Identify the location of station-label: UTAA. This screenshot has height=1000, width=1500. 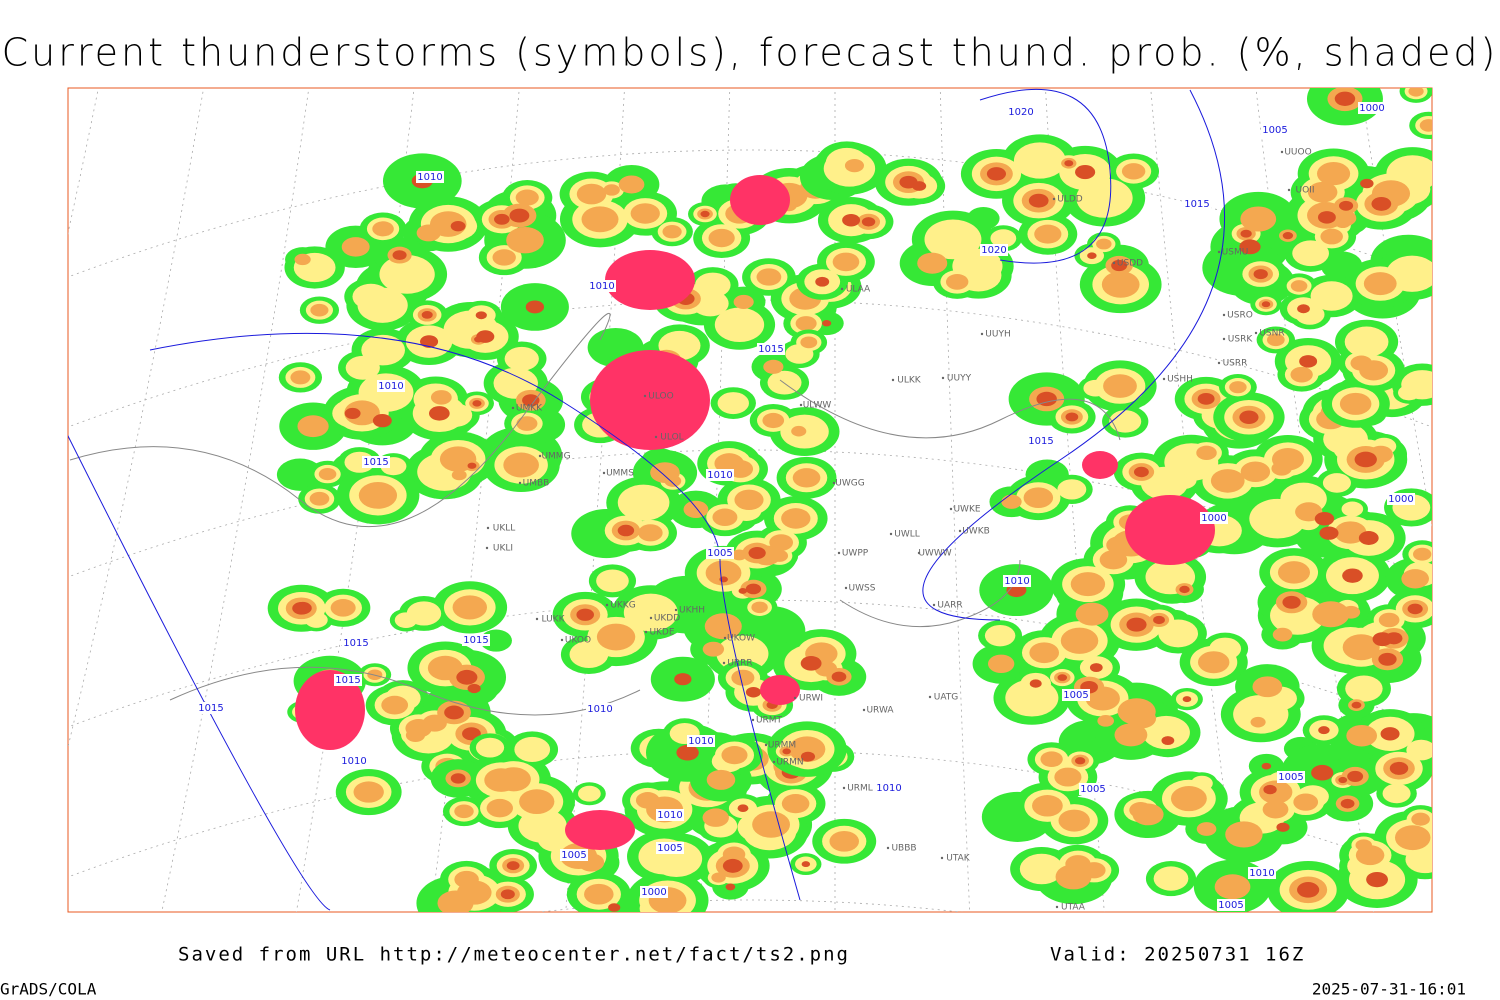
(1073, 908).